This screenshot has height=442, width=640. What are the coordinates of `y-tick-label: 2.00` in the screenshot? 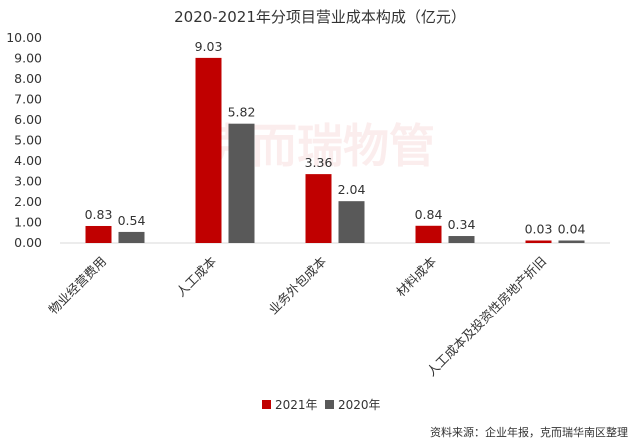 It's located at (28, 201).